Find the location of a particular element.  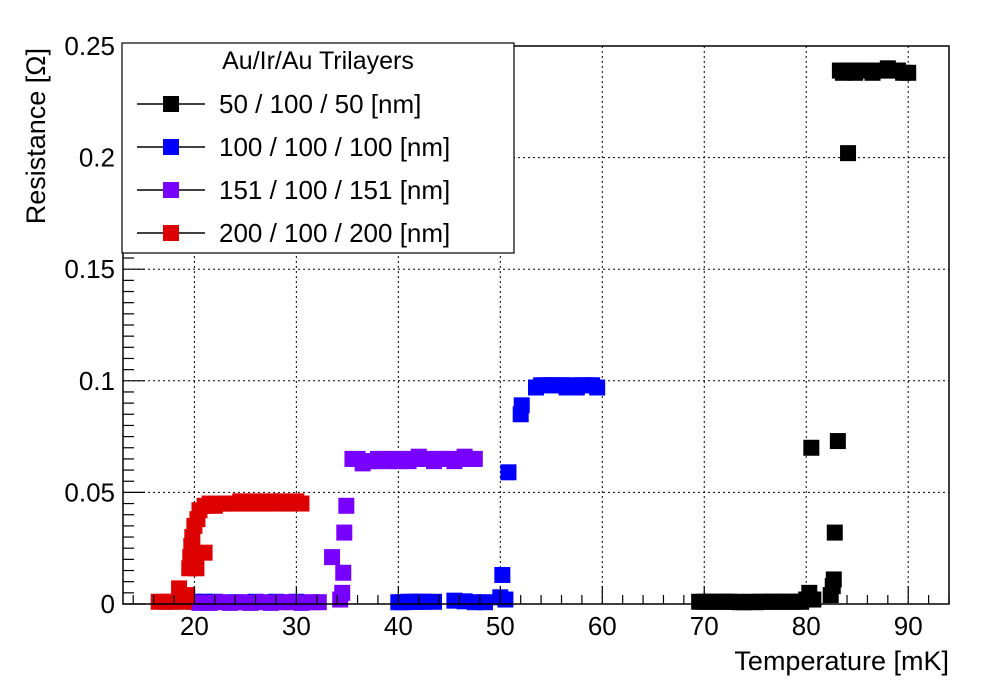

legend-label: 151 / 100 / 151 [nm] is located at coordinates (334, 190).